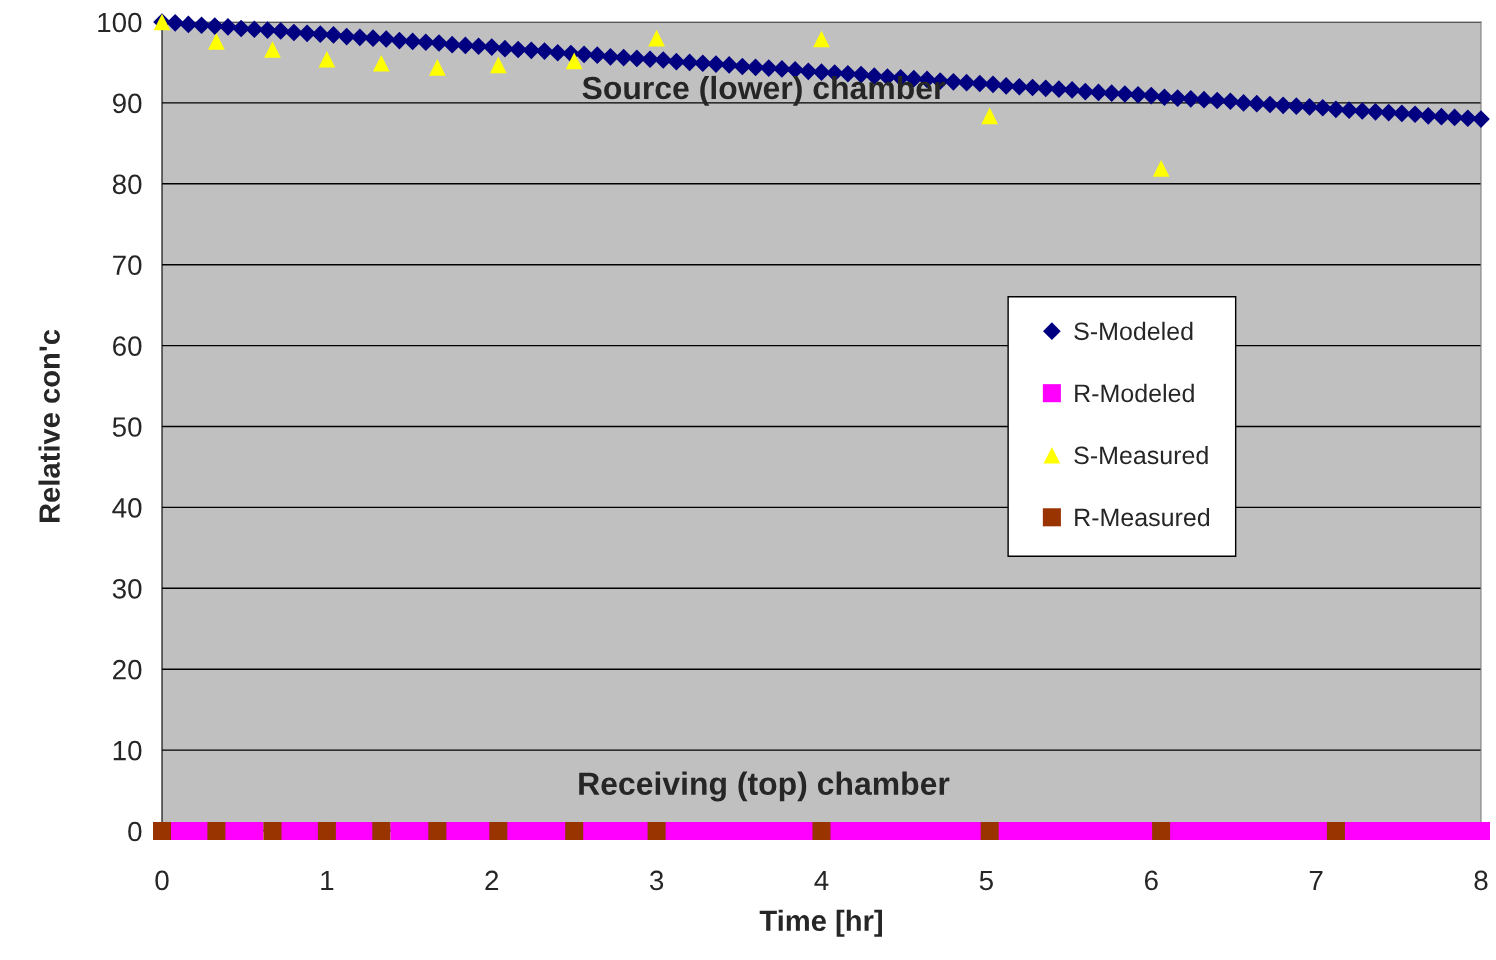  I want to click on y-tick-label: 90, so click(127, 103).